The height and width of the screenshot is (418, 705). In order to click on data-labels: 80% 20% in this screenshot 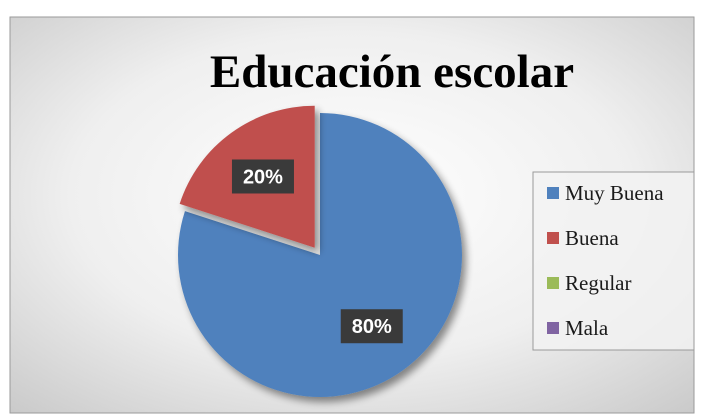, I will do `click(317, 251)`.